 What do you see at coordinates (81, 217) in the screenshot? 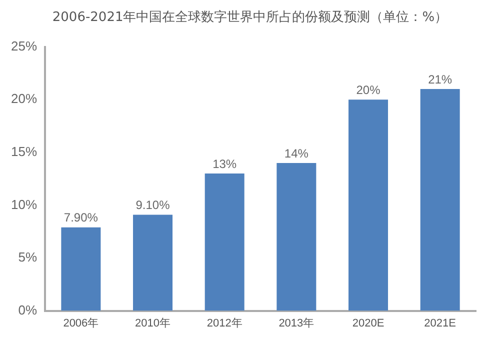
I see `data-label: 7.90%` at bounding box center [81, 217].